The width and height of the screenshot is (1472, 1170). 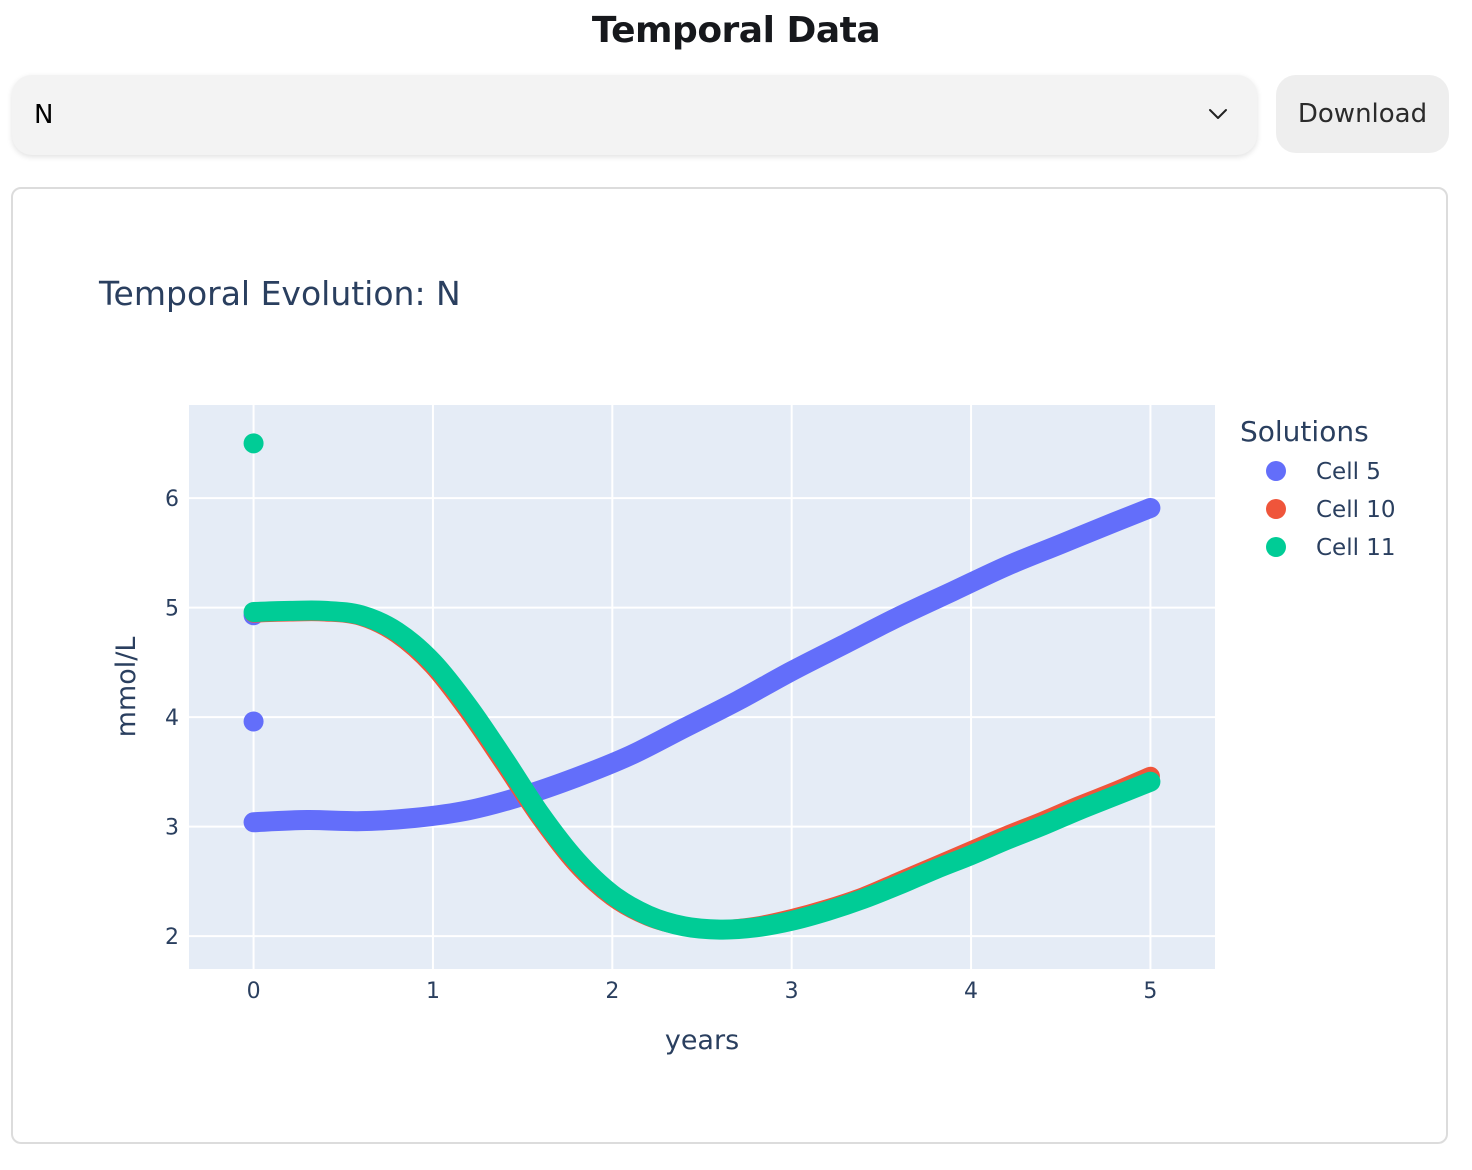 What do you see at coordinates (172, 718) in the screenshot?
I see `y-tick-label: 4` at bounding box center [172, 718].